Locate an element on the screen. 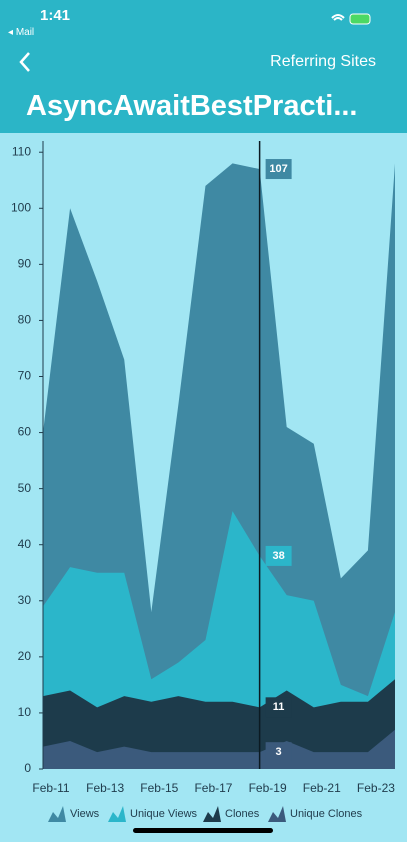 This screenshot has height=842, width=407. x-tick-label: Feb-11 is located at coordinates (50, 788).